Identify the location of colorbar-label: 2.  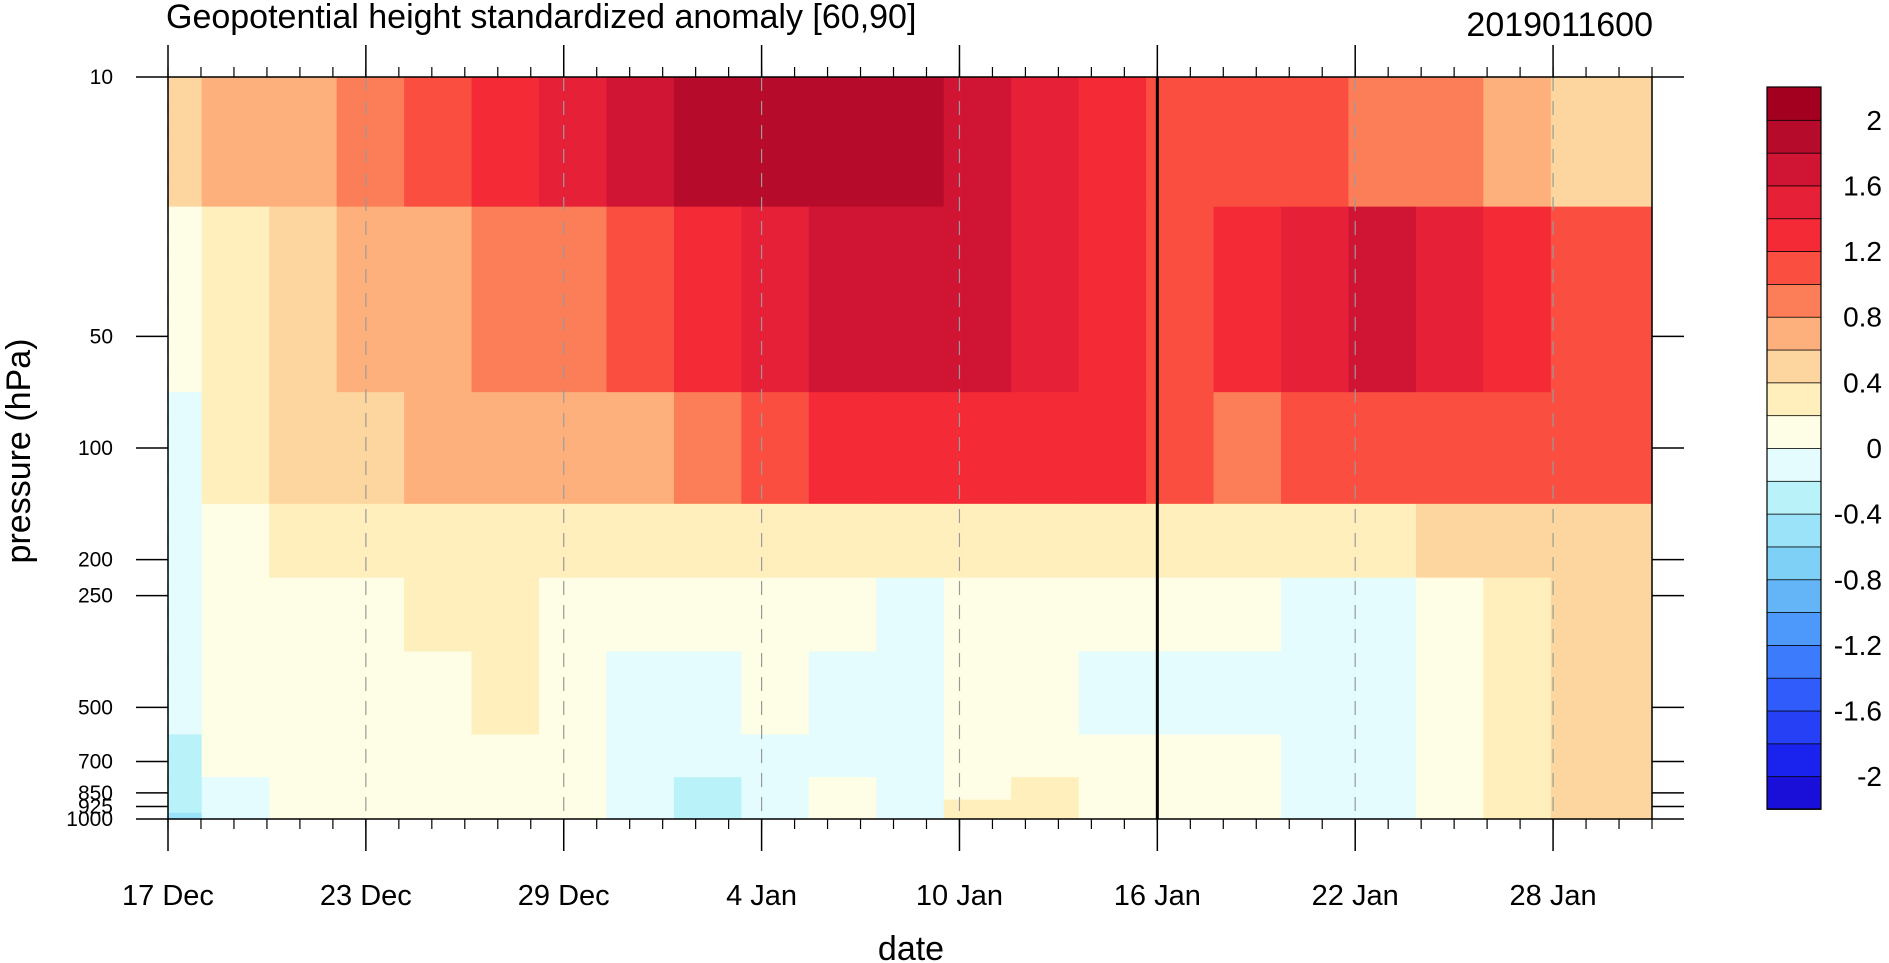
(1874, 120).